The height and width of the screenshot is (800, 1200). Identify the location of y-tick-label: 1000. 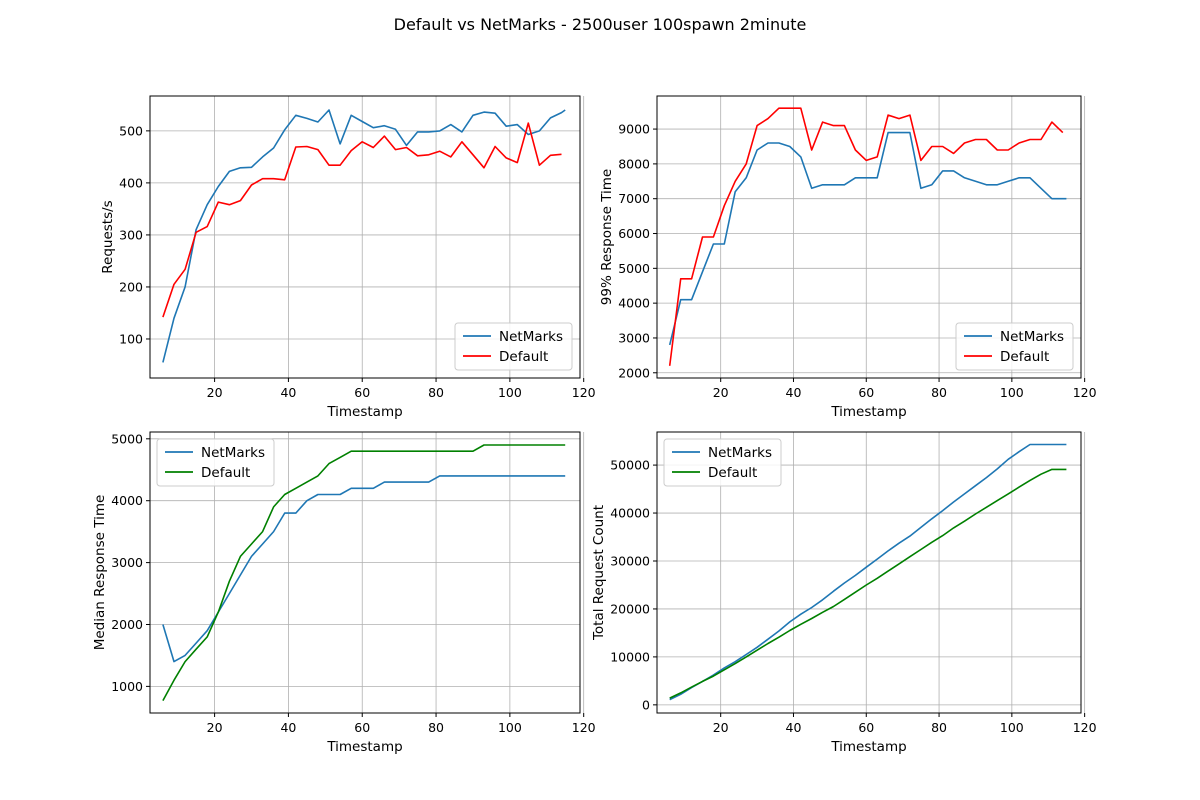
(127, 686).